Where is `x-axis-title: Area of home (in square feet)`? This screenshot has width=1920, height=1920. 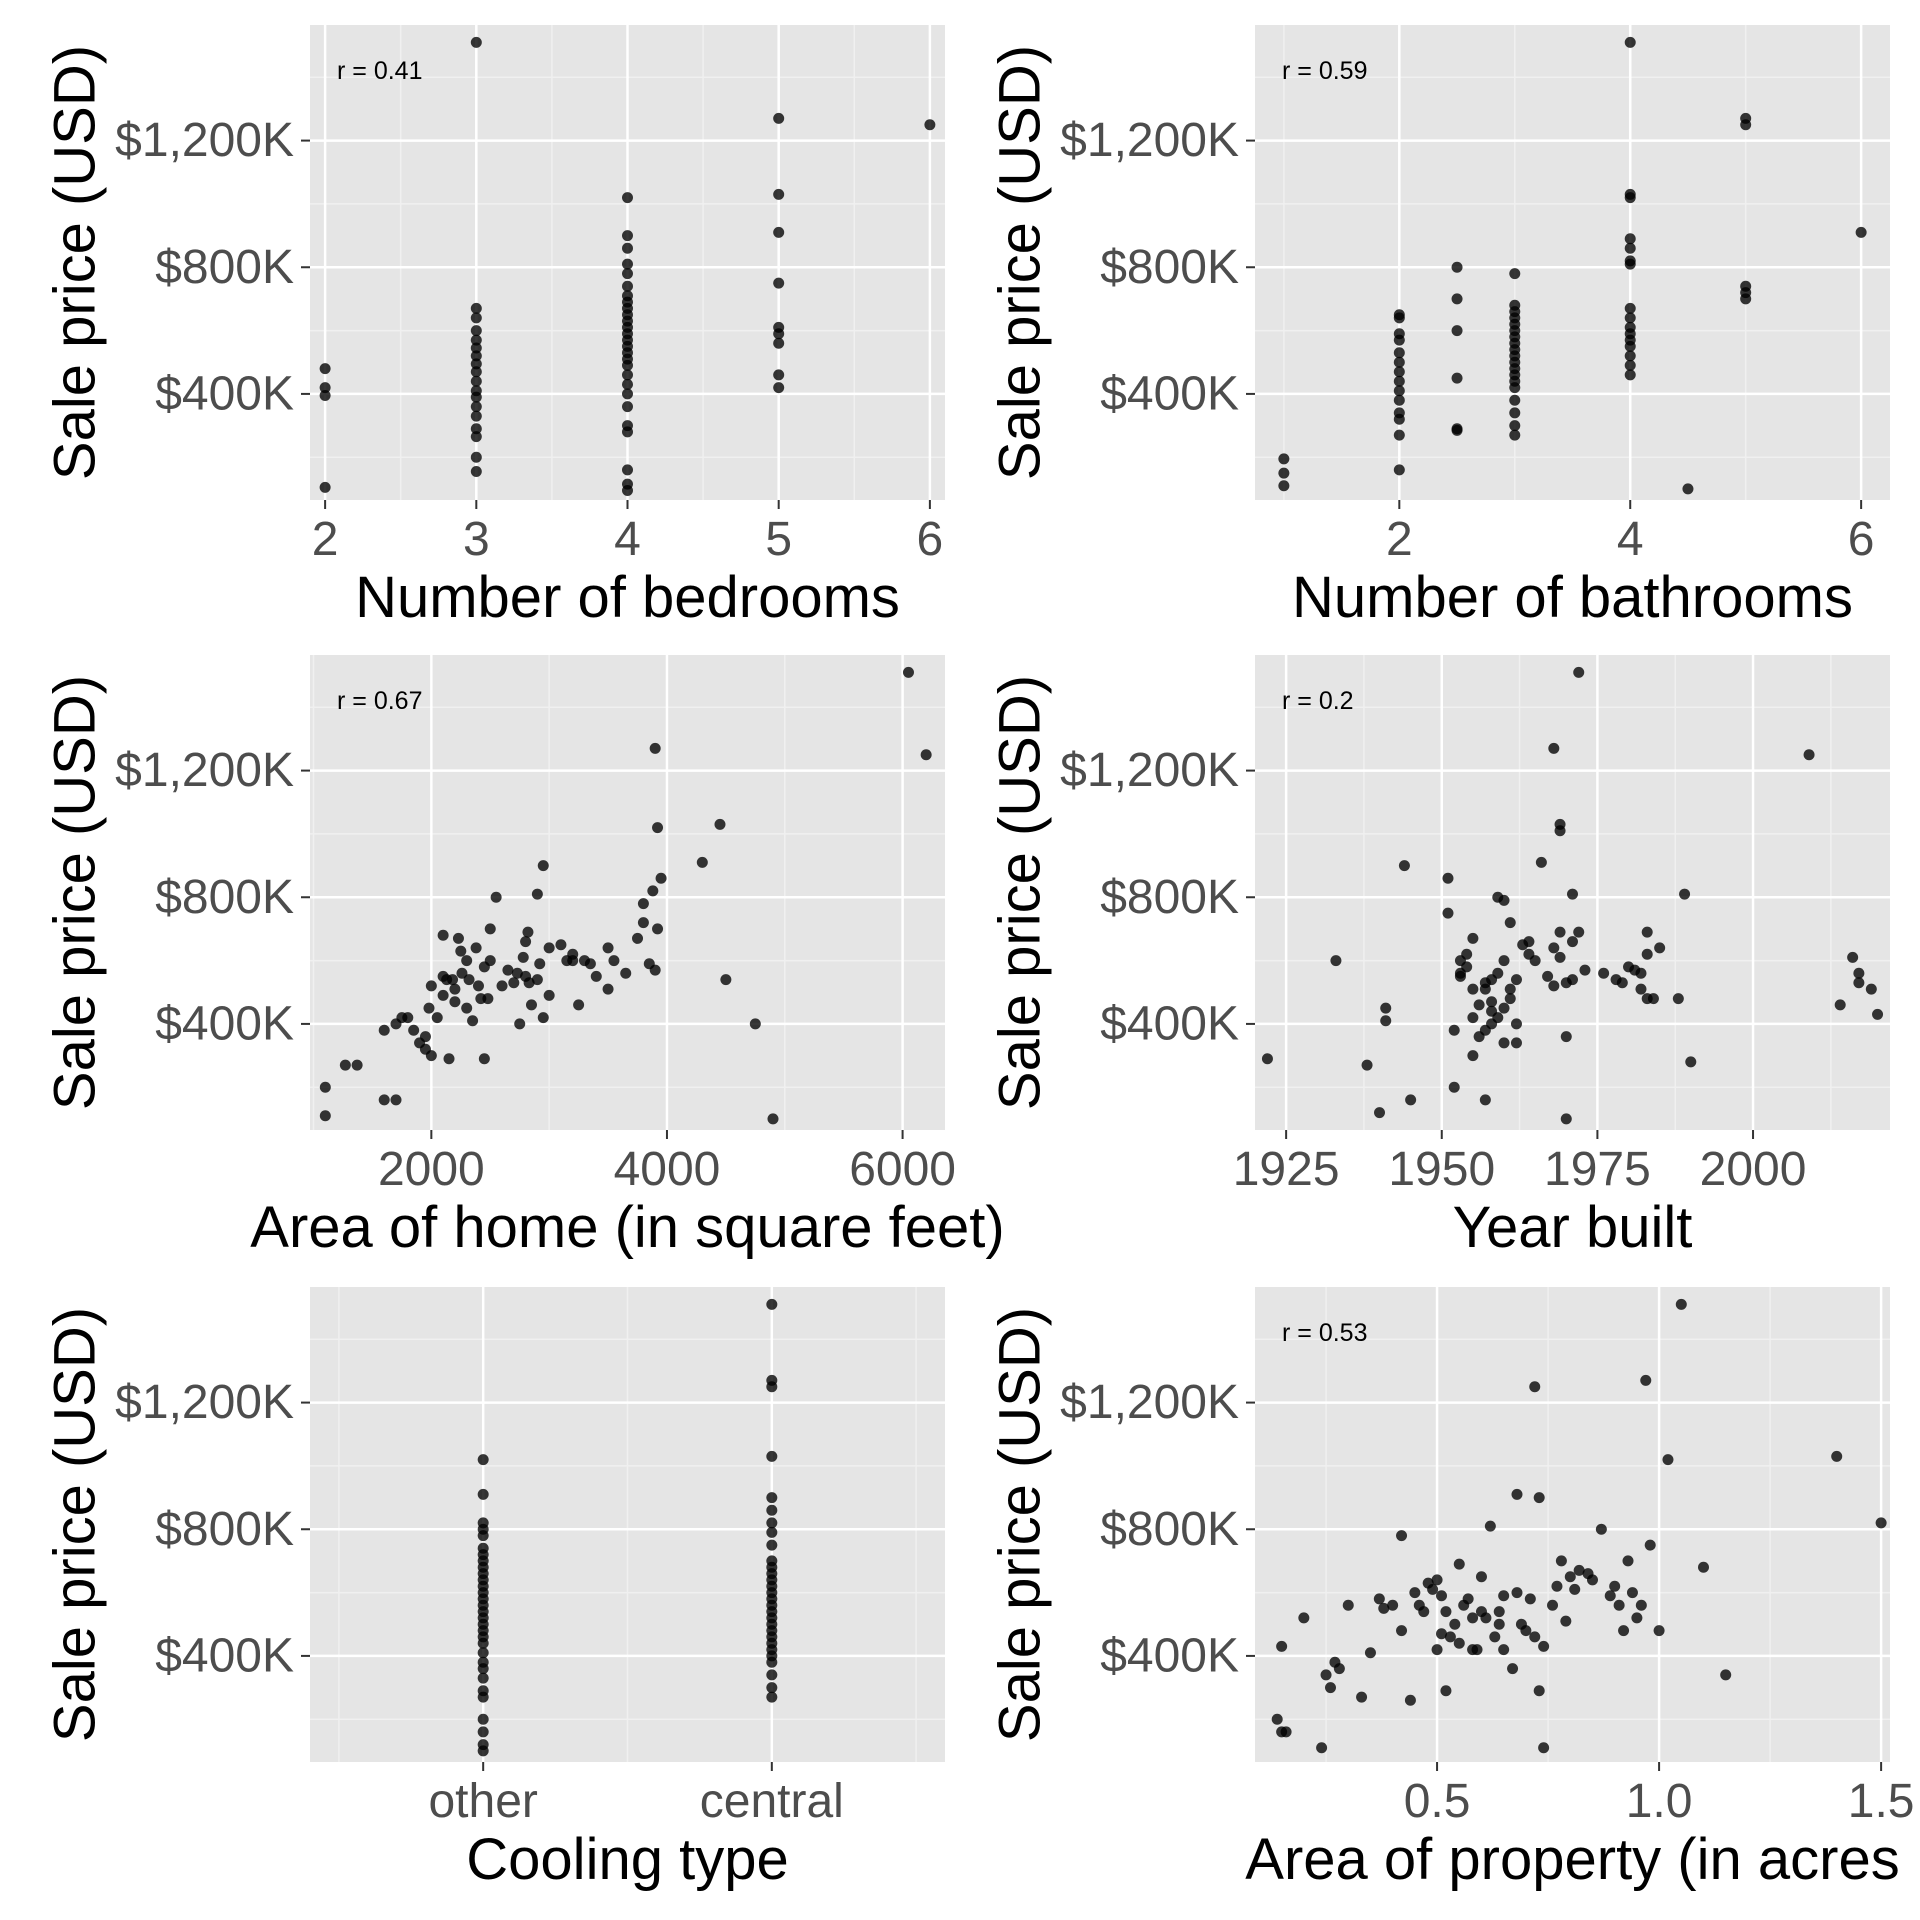
x-axis-title: Area of home (in square feet) is located at coordinates (627, 1227).